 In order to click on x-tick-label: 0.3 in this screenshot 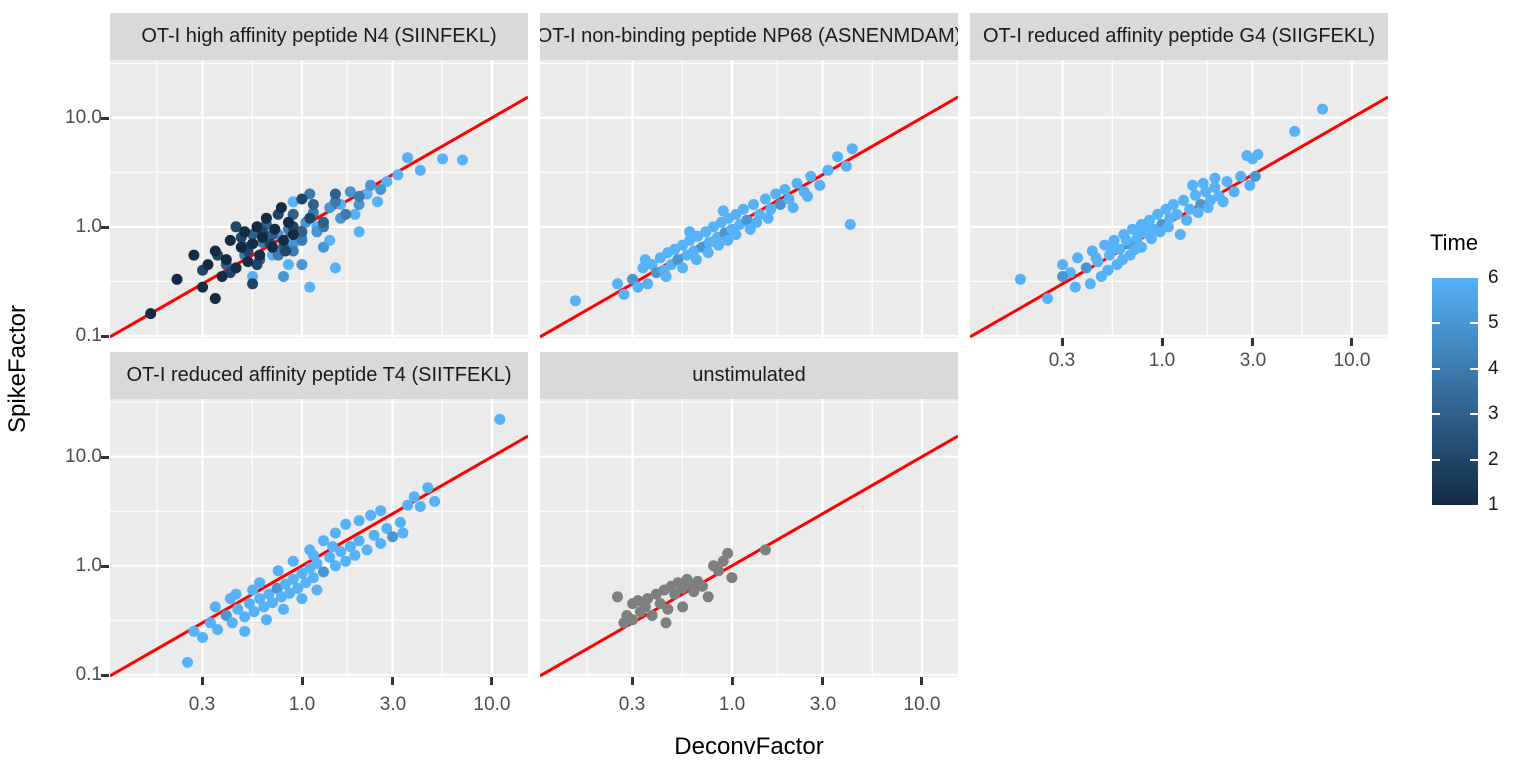, I will do `click(1062, 360)`.